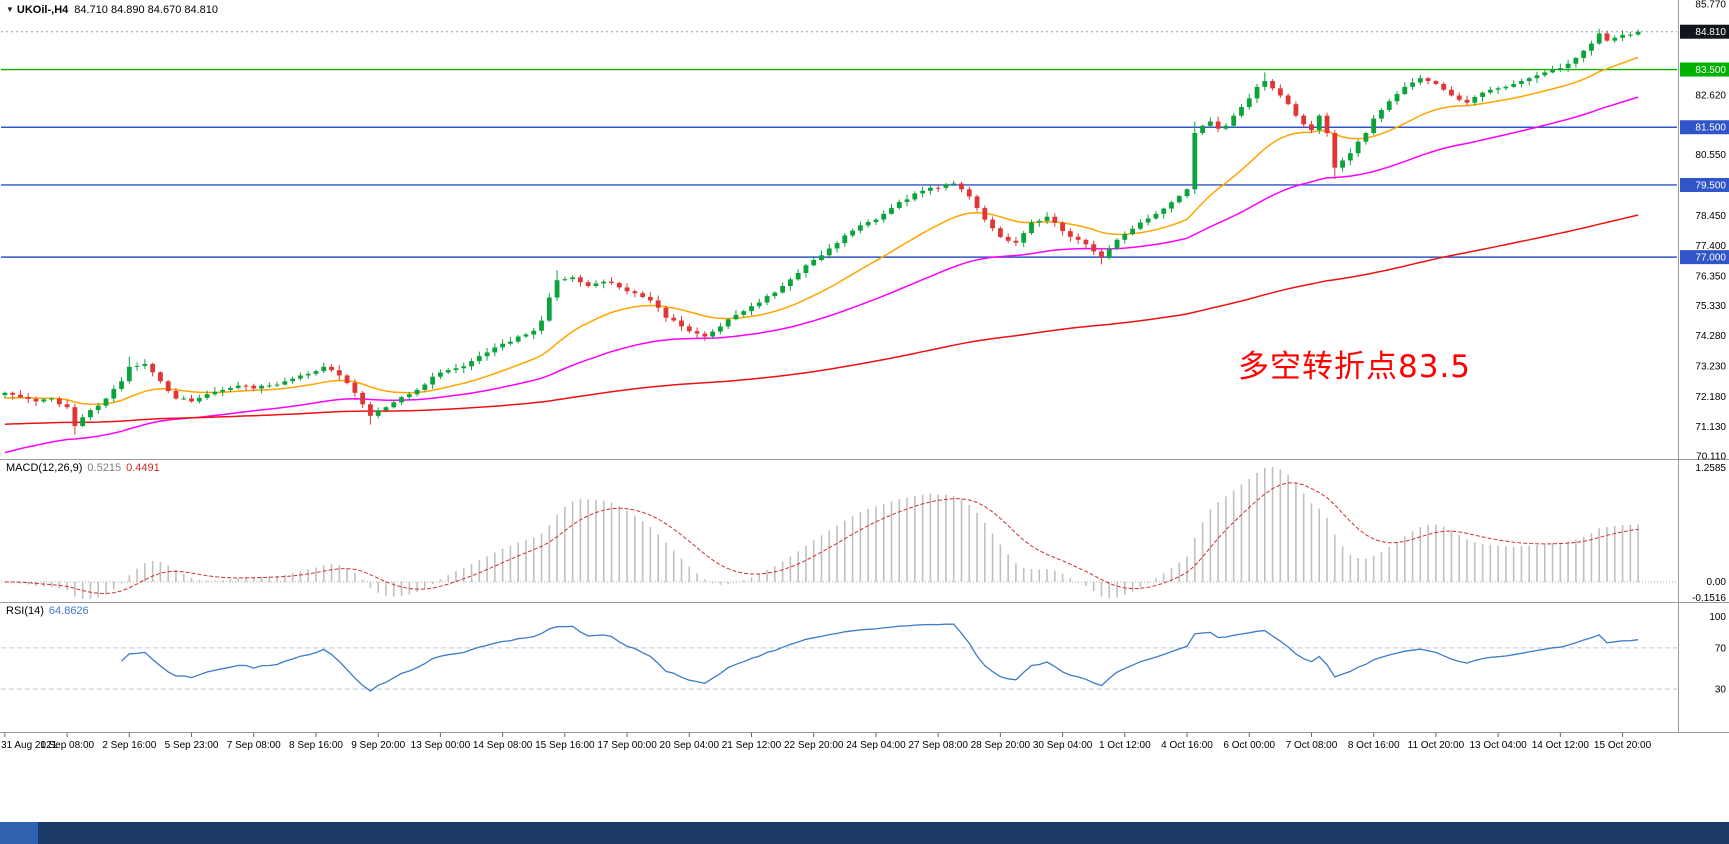 Image resolution: width=1729 pixels, height=844 pixels. I want to click on annotation-text: 多空转折点83.5, so click(1355, 367).